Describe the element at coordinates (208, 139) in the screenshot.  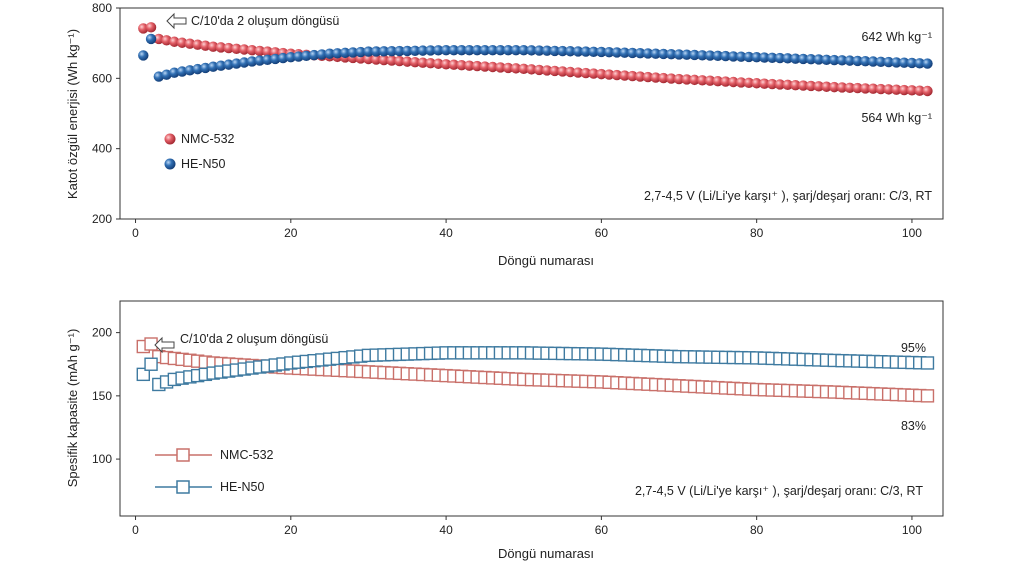
I see `energy-legend-label-nmc: NMC-532` at that location.